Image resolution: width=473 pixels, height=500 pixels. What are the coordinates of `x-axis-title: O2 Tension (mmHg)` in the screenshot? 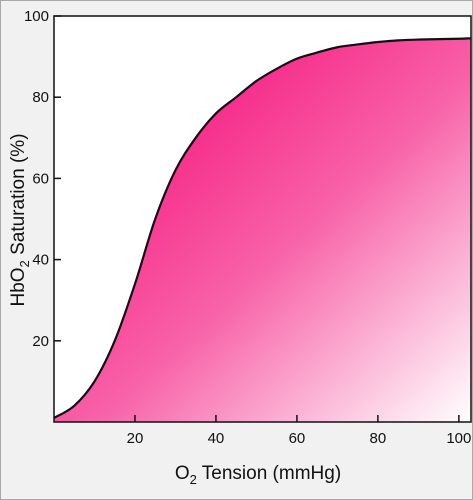 It's located at (258, 475).